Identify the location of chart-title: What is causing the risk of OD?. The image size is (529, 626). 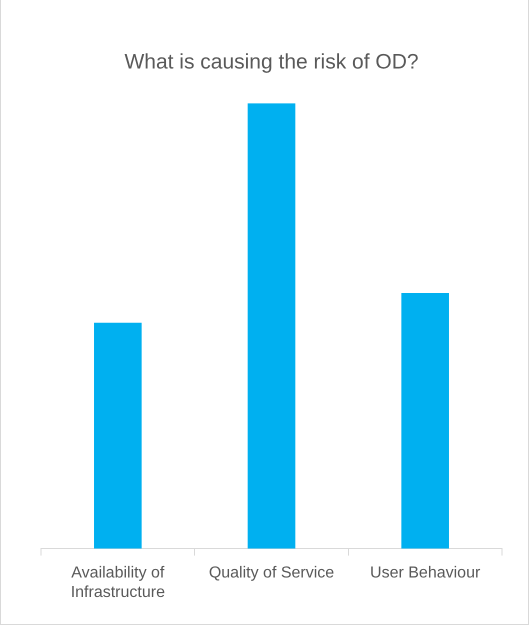
(271, 62).